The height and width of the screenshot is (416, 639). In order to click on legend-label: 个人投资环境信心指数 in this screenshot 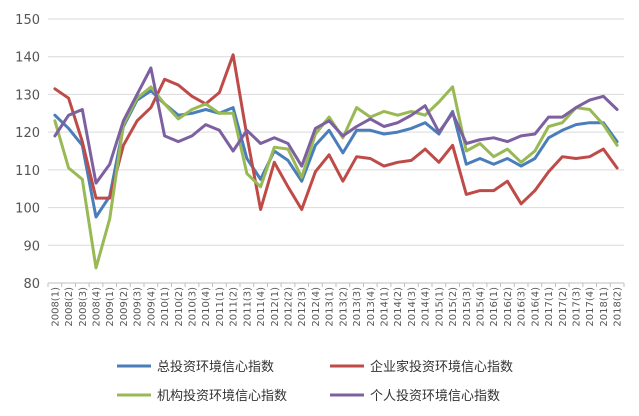, I will do `click(435, 396)`.